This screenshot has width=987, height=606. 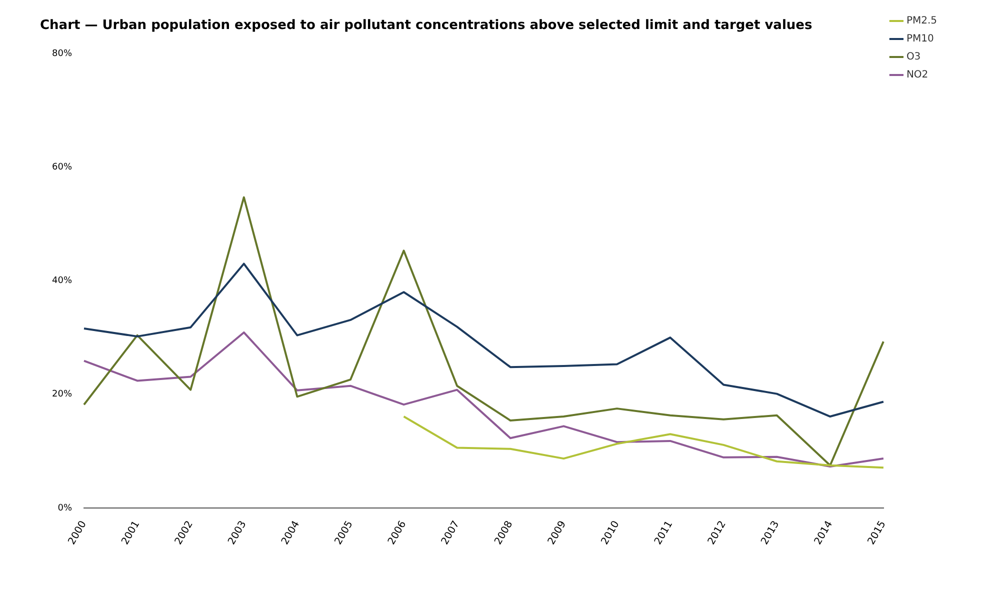 What do you see at coordinates (65, 508) in the screenshot?
I see `y-tick-label: 0%` at bounding box center [65, 508].